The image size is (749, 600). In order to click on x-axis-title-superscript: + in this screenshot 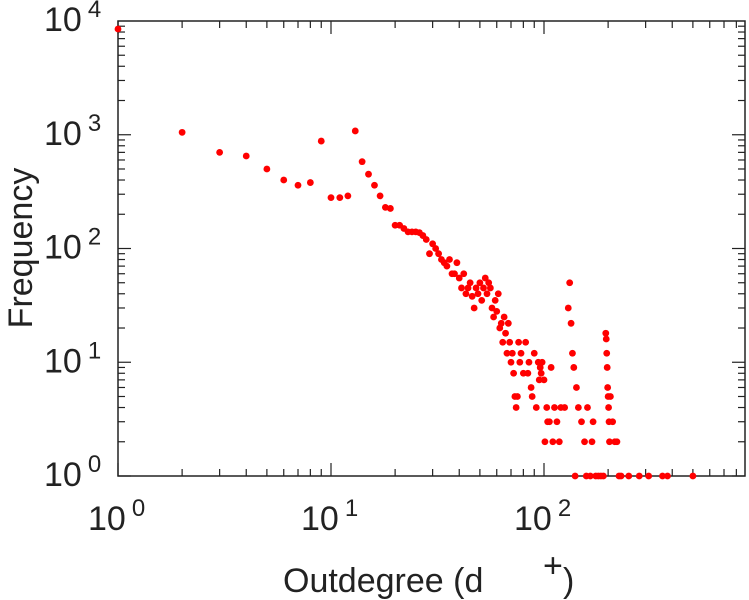, I will do `click(553, 566)`.